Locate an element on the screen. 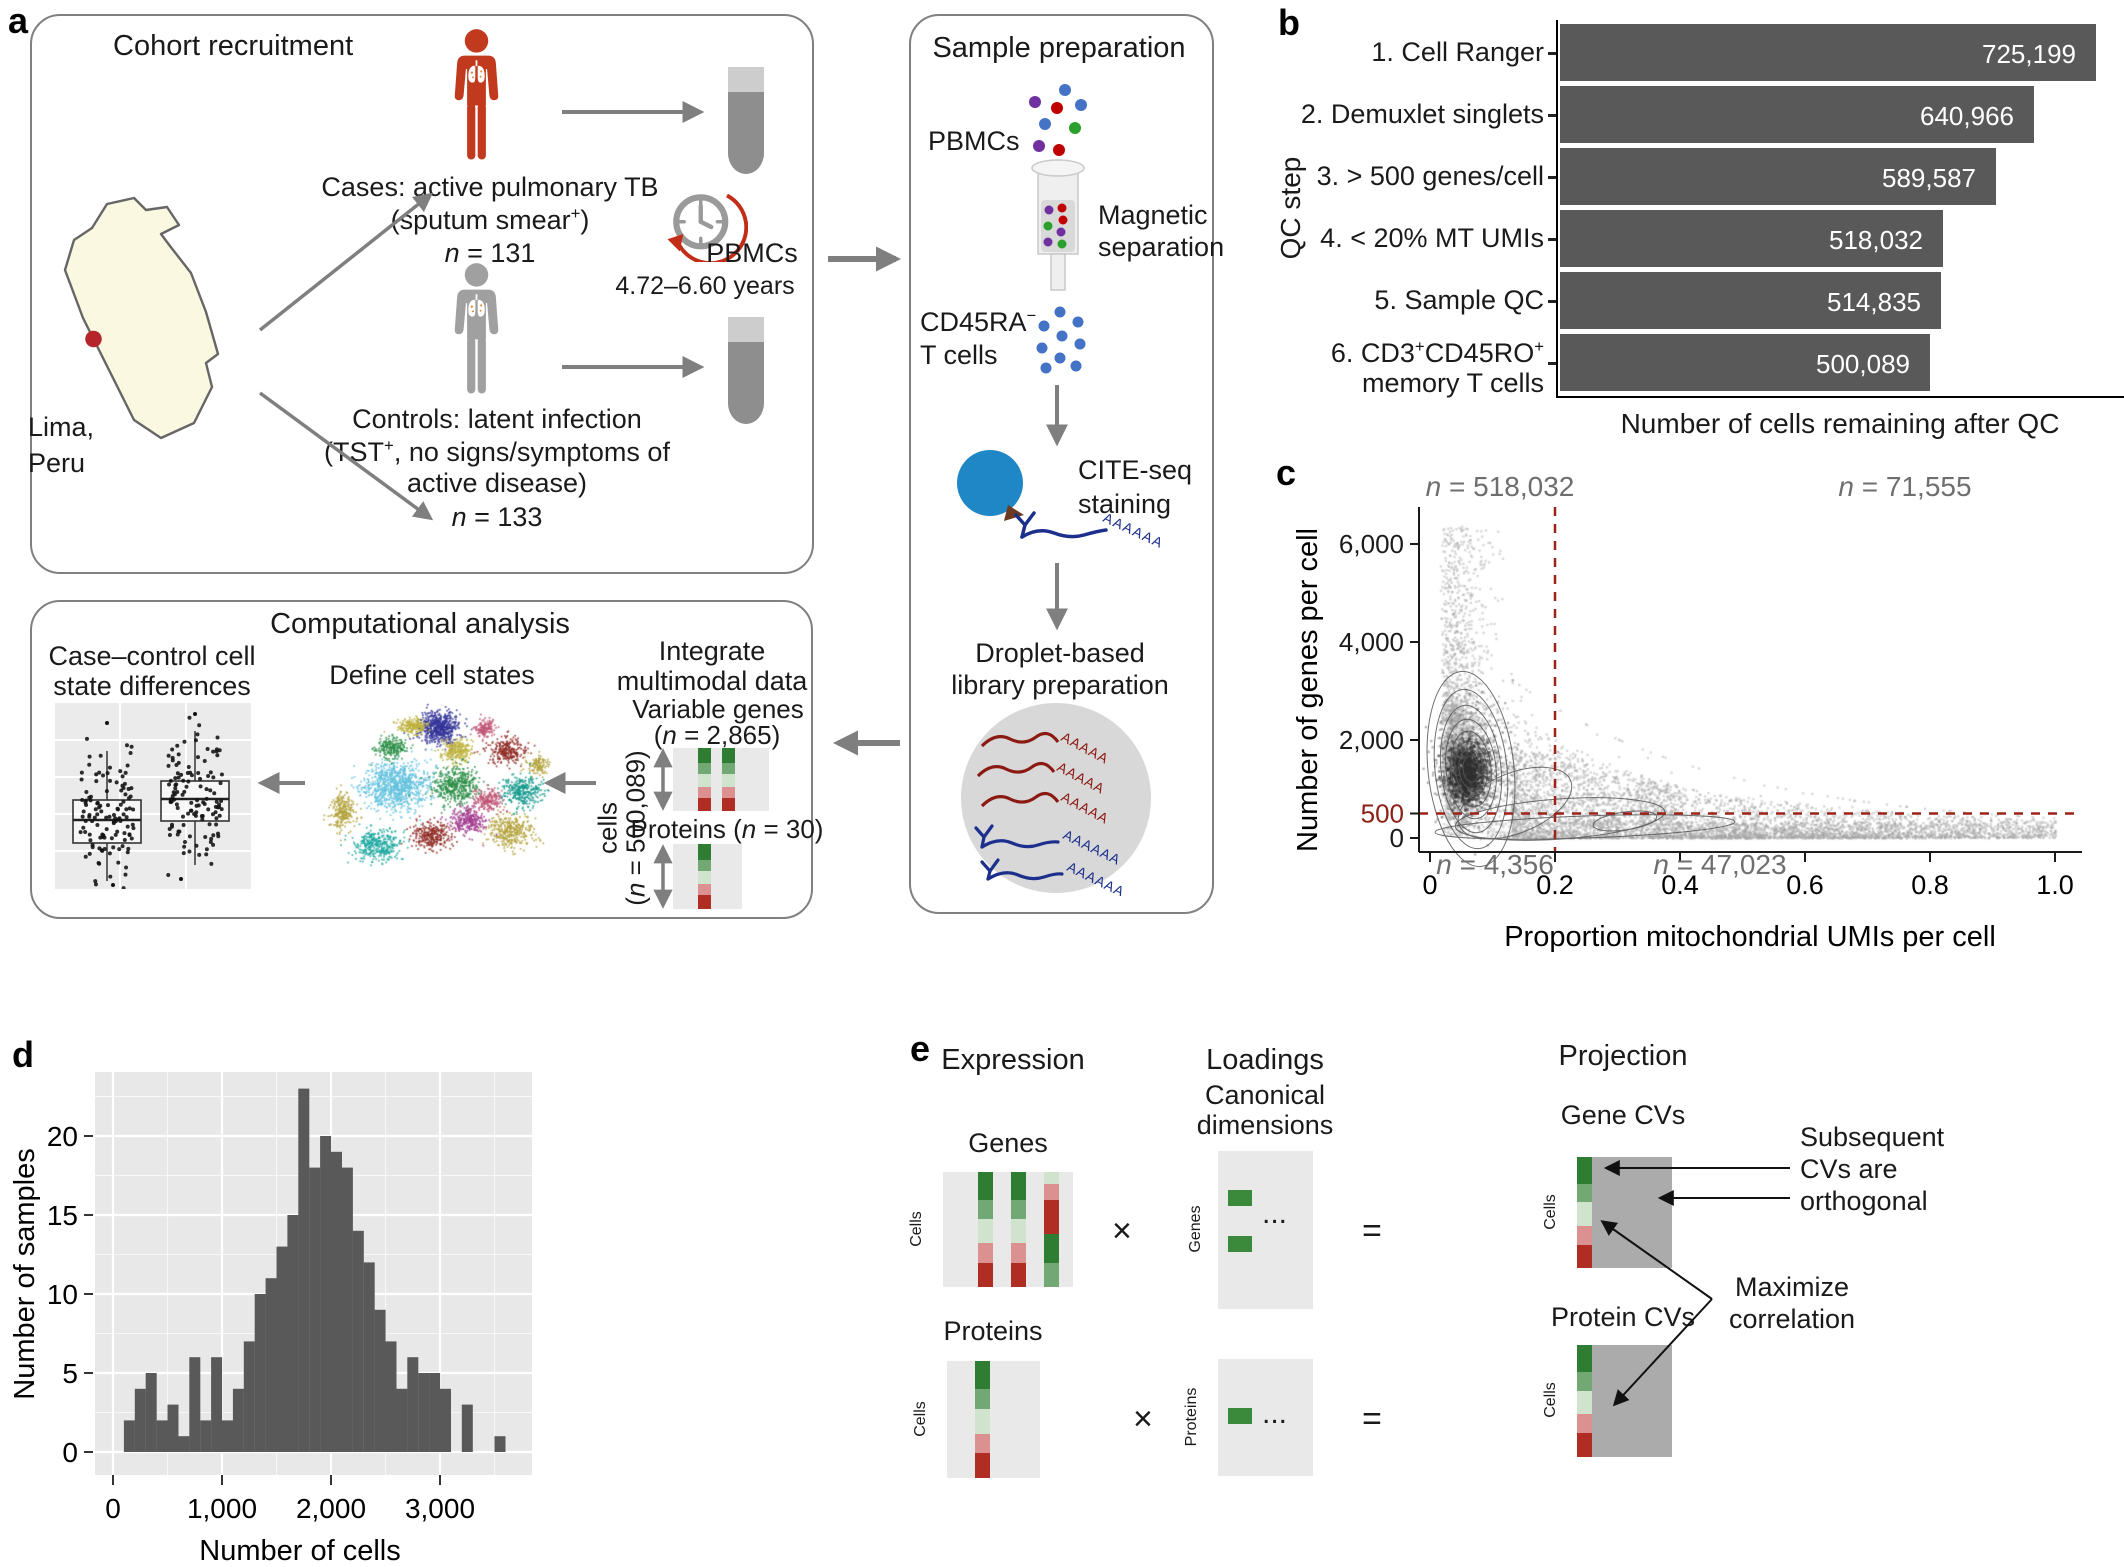 The height and width of the screenshot is (1567, 2124). qc-step-label: 6. CD3+CD45RO+ memory T cells is located at coordinates (1437, 367).